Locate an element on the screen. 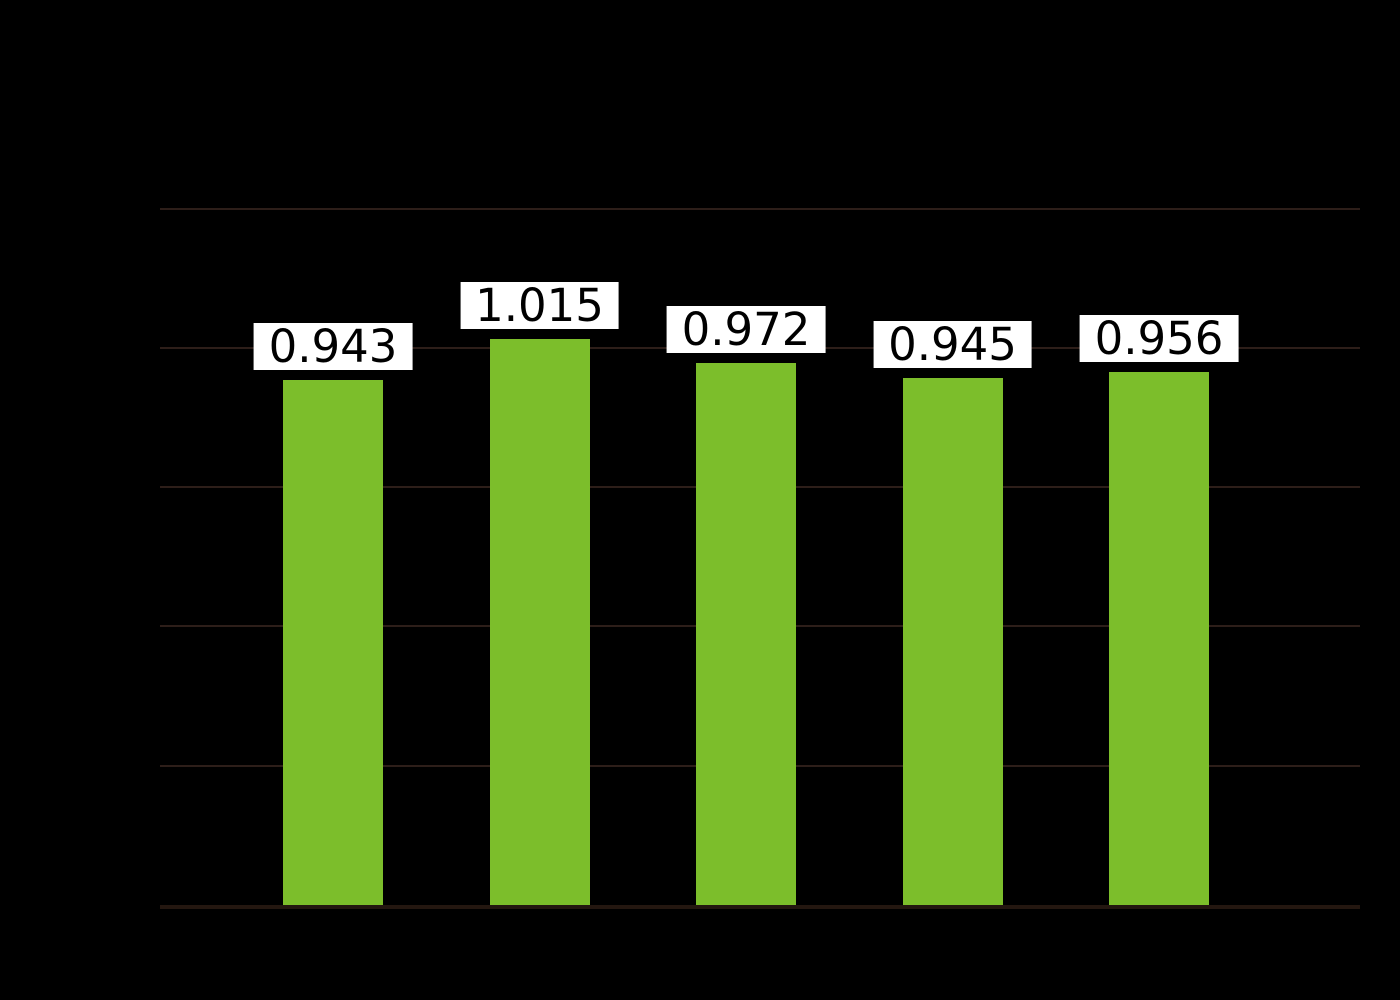 The height and width of the screenshot is (1000, 1400). bar-value-label: 0.945 is located at coordinates (952, 345).